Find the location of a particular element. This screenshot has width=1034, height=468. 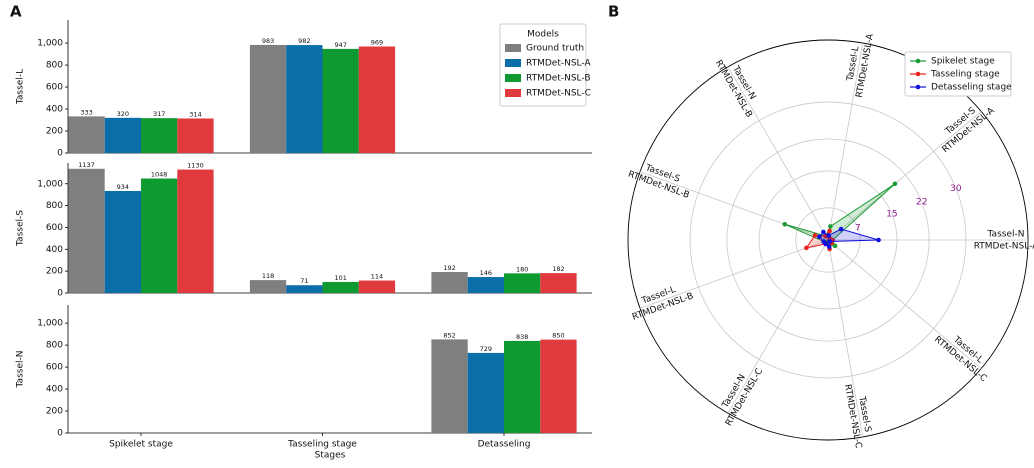

bar-value-label: 317 is located at coordinates (159, 114).